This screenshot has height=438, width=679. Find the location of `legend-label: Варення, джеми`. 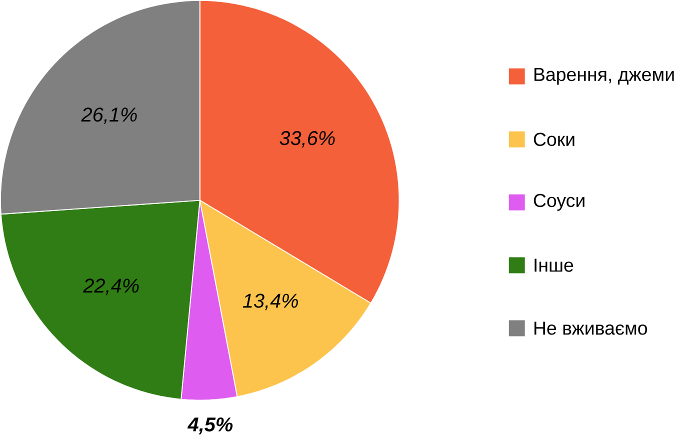

legend-label: Варення, джеми is located at coordinates (604, 76).